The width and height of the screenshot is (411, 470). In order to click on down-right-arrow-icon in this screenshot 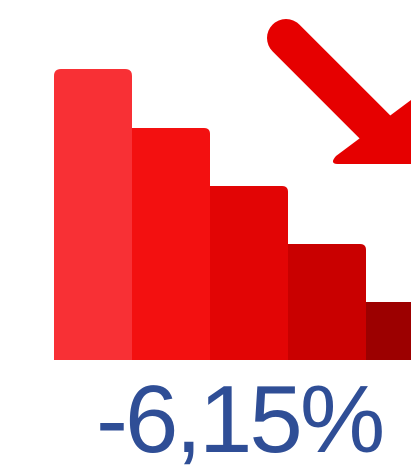, I will do `click(339, 91)`.